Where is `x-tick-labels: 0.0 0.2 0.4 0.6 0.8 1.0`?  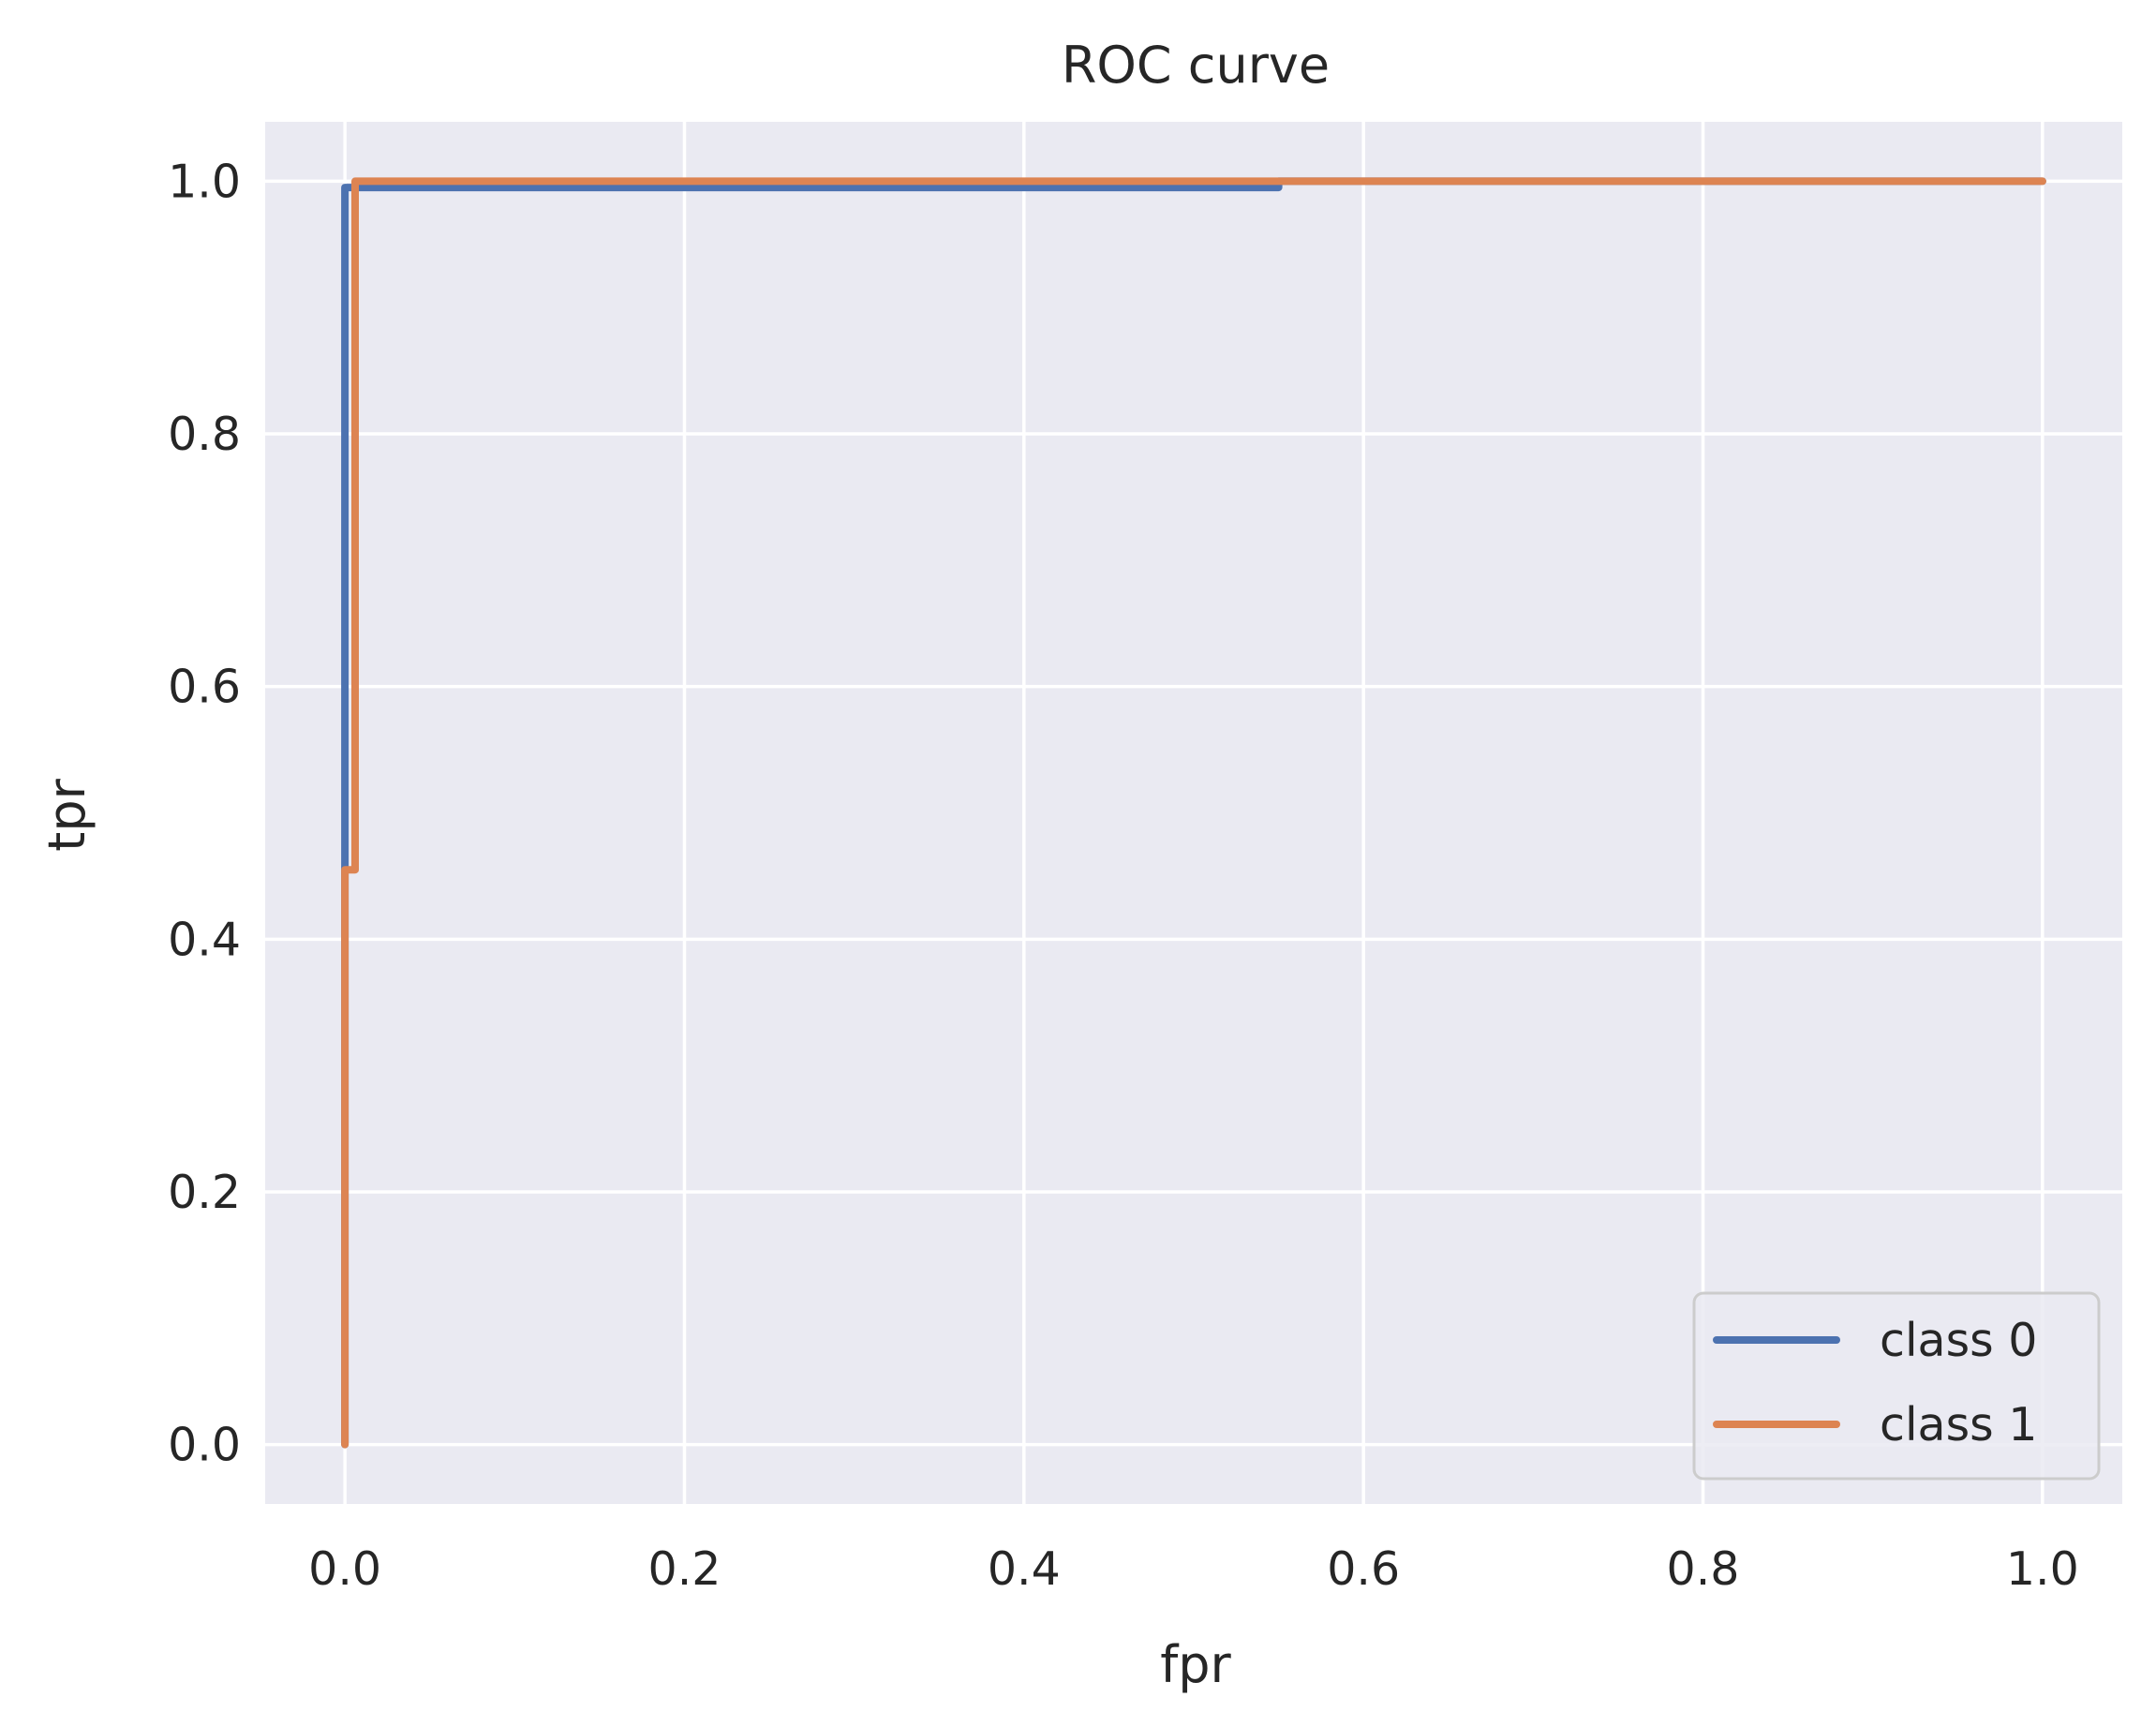 x-tick-labels: 0.0 0.2 0.4 0.6 0.8 1.0 is located at coordinates (1194, 1569).